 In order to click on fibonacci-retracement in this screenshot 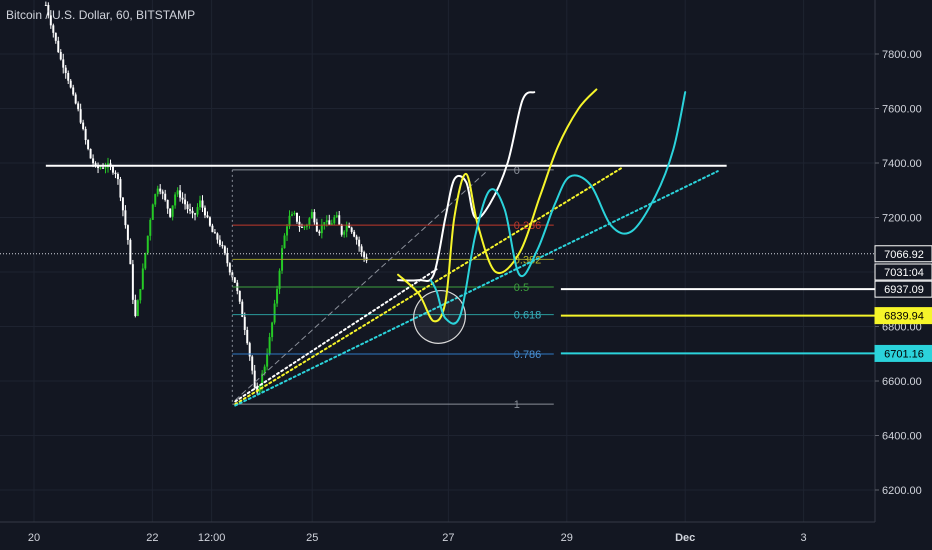, I will do `click(392, 287)`.